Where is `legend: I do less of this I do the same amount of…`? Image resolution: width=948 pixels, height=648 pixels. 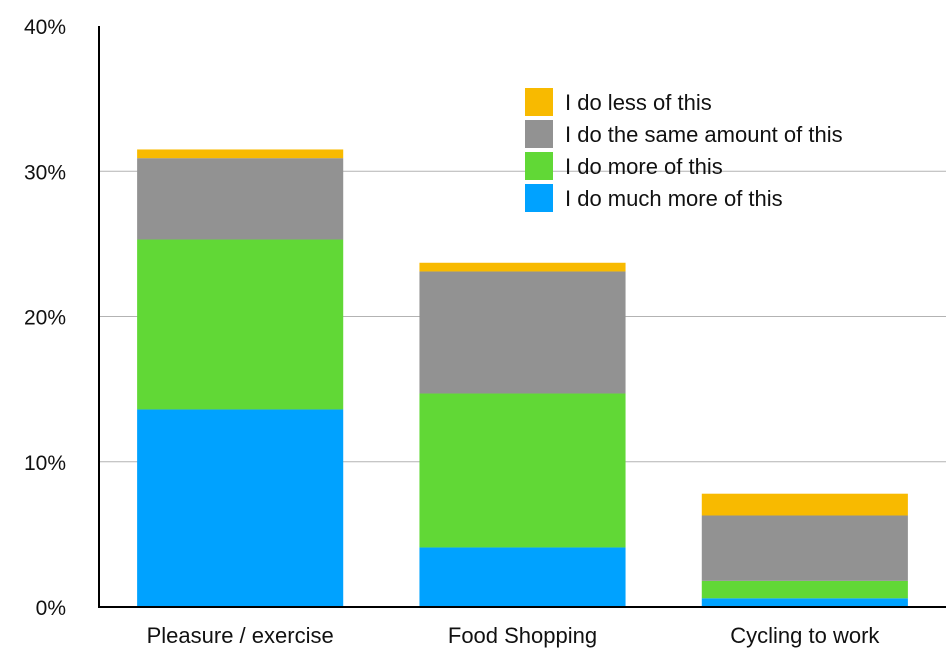 legend: I do less of this I do the same amount of… is located at coordinates (684, 150).